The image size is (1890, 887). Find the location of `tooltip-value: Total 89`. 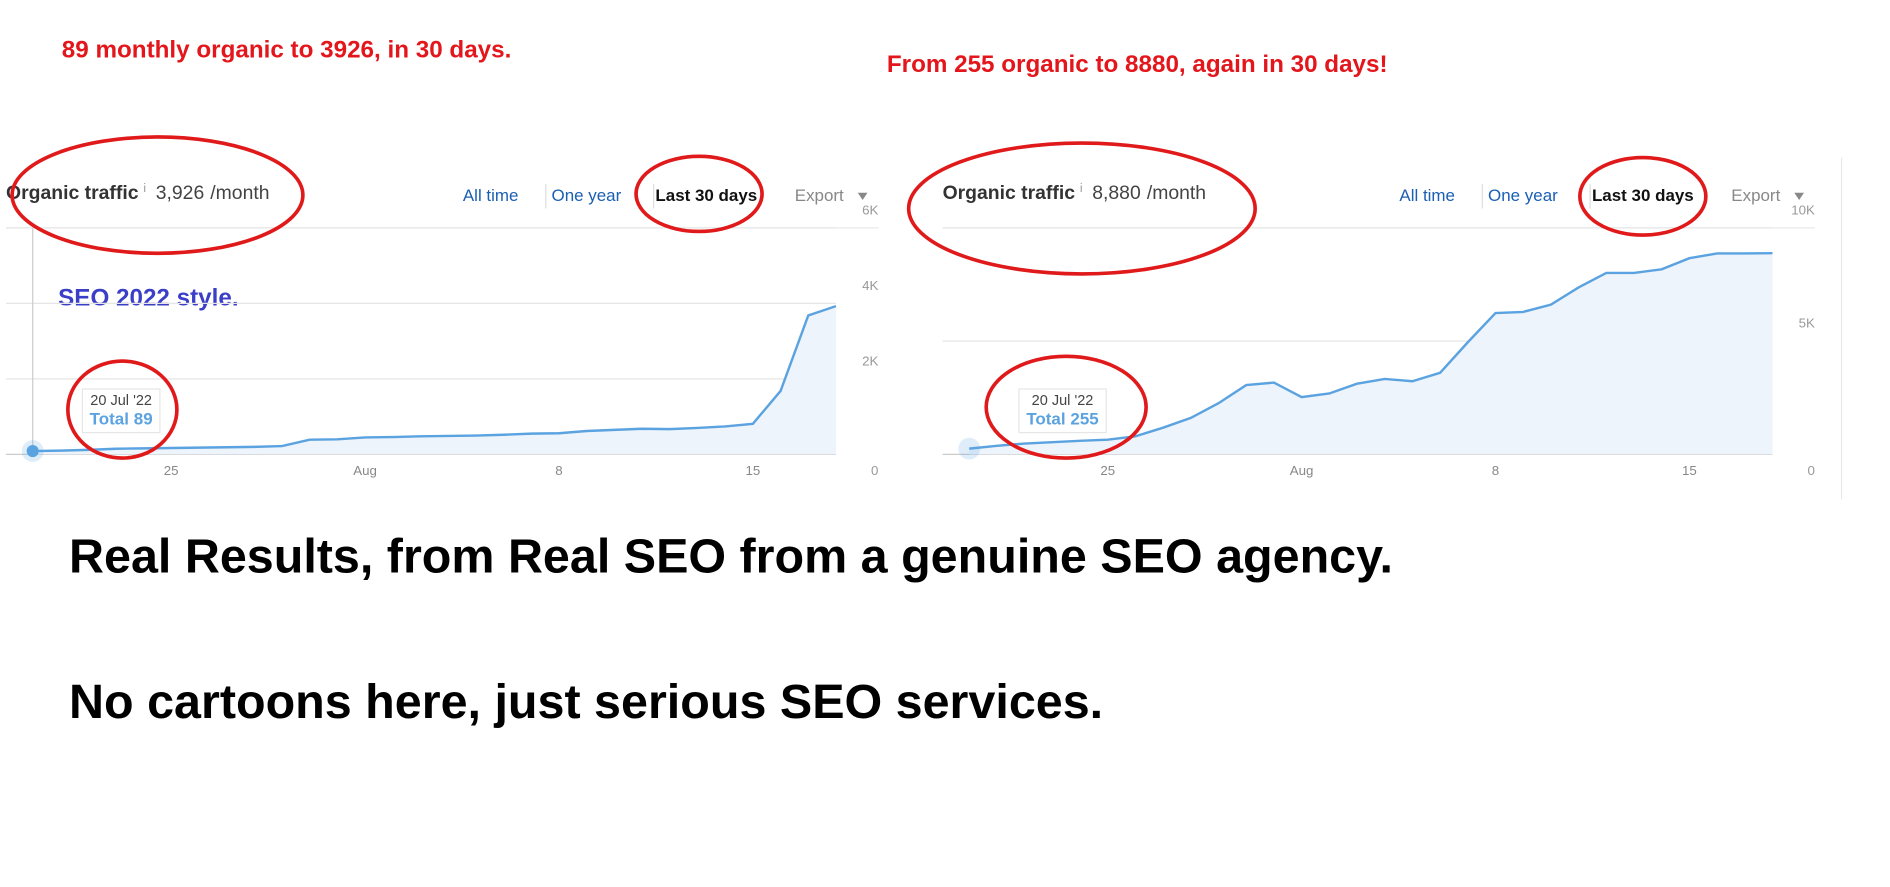

tooltip-value: Total 89 is located at coordinates (121, 419).